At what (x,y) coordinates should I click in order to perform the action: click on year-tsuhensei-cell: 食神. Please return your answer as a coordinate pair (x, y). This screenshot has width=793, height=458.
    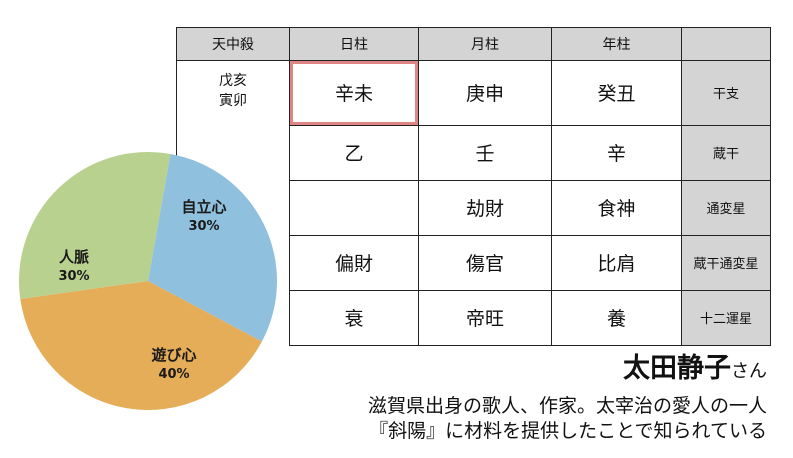
    Looking at the image, I should click on (616, 207).